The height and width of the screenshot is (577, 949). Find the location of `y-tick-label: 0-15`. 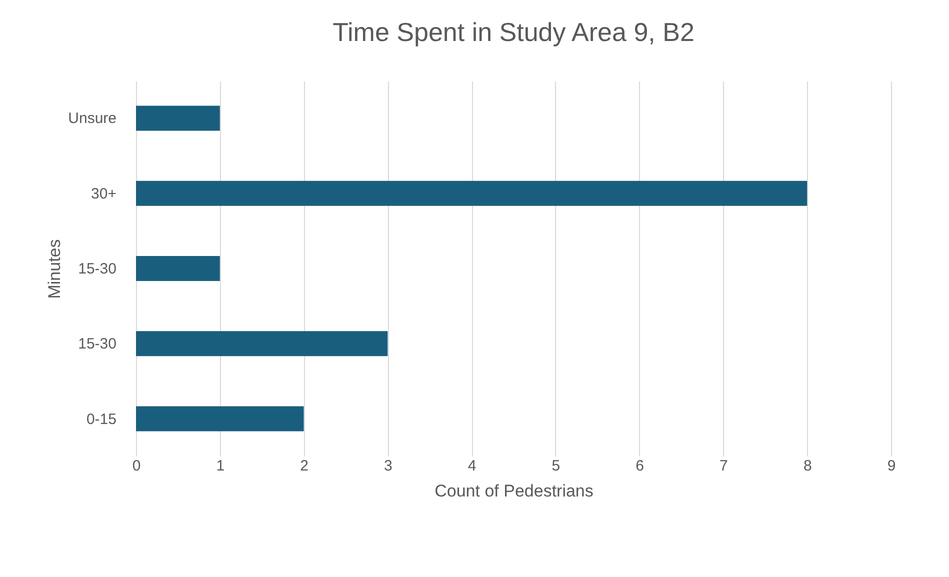

y-tick-label: 0-15 is located at coordinates (101, 419).